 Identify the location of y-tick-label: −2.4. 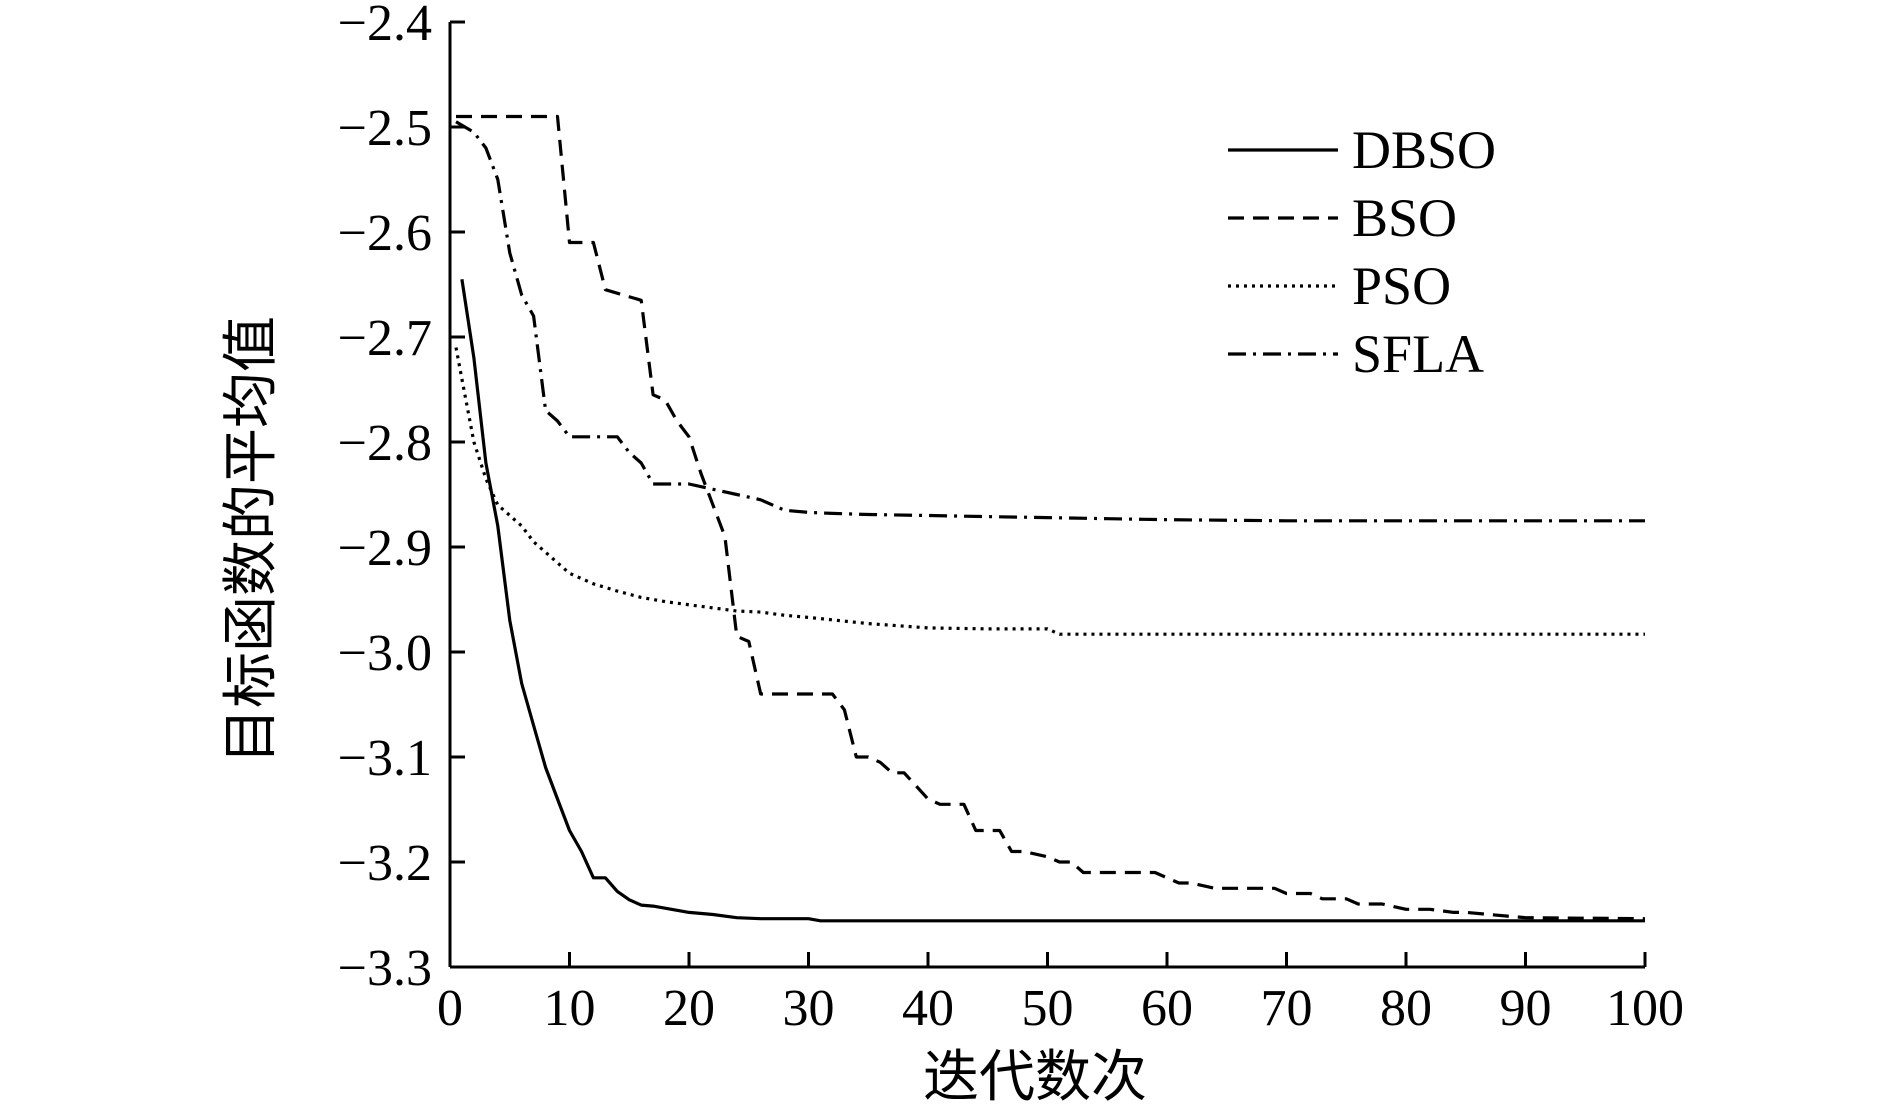
(385, 26).